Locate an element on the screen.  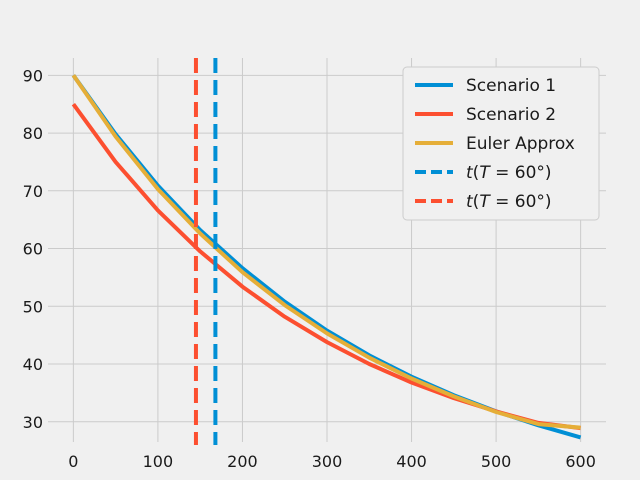
x-axis-ticks: 0 100 200 300 400 500 600 is located at coordinates (332, 461).